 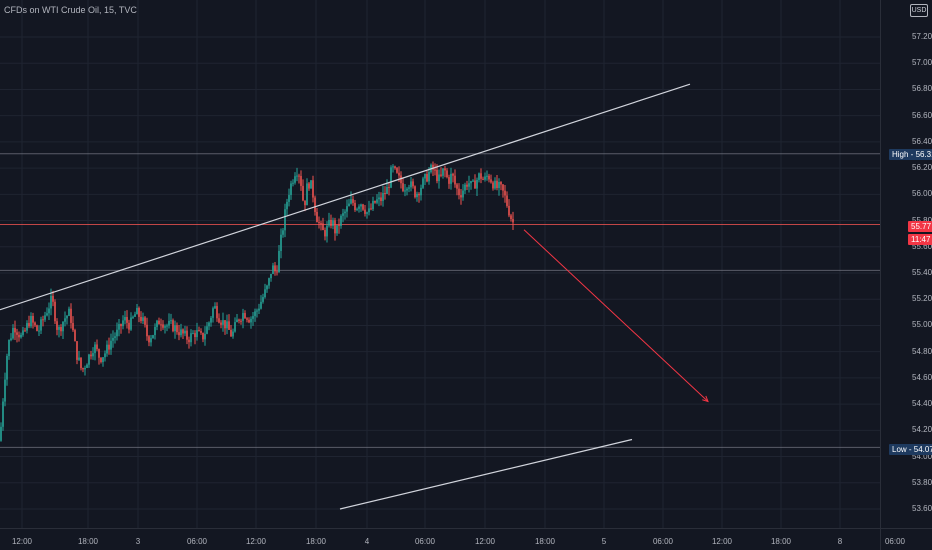 I want to click on lower-trendline, so click(x=486, y=474).